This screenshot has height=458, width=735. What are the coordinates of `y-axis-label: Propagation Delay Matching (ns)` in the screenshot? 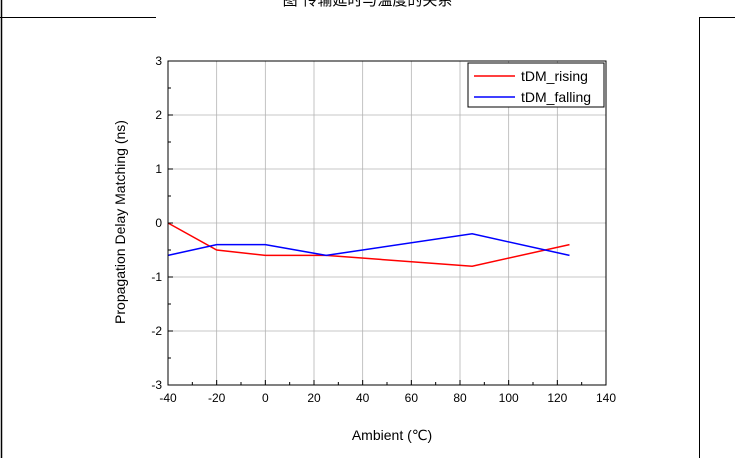 It's located at (120, 222).